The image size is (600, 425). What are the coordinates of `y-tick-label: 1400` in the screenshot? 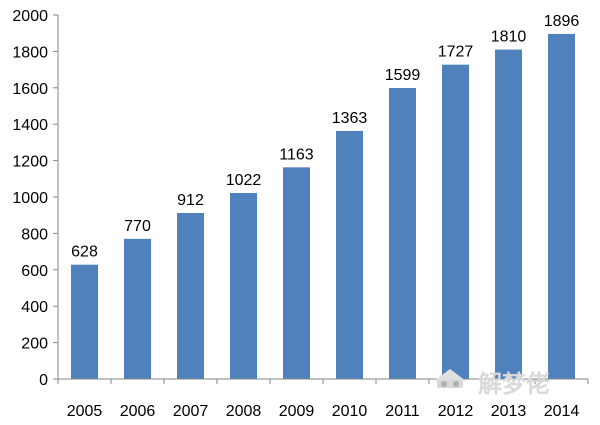 It's located at (30, 125).